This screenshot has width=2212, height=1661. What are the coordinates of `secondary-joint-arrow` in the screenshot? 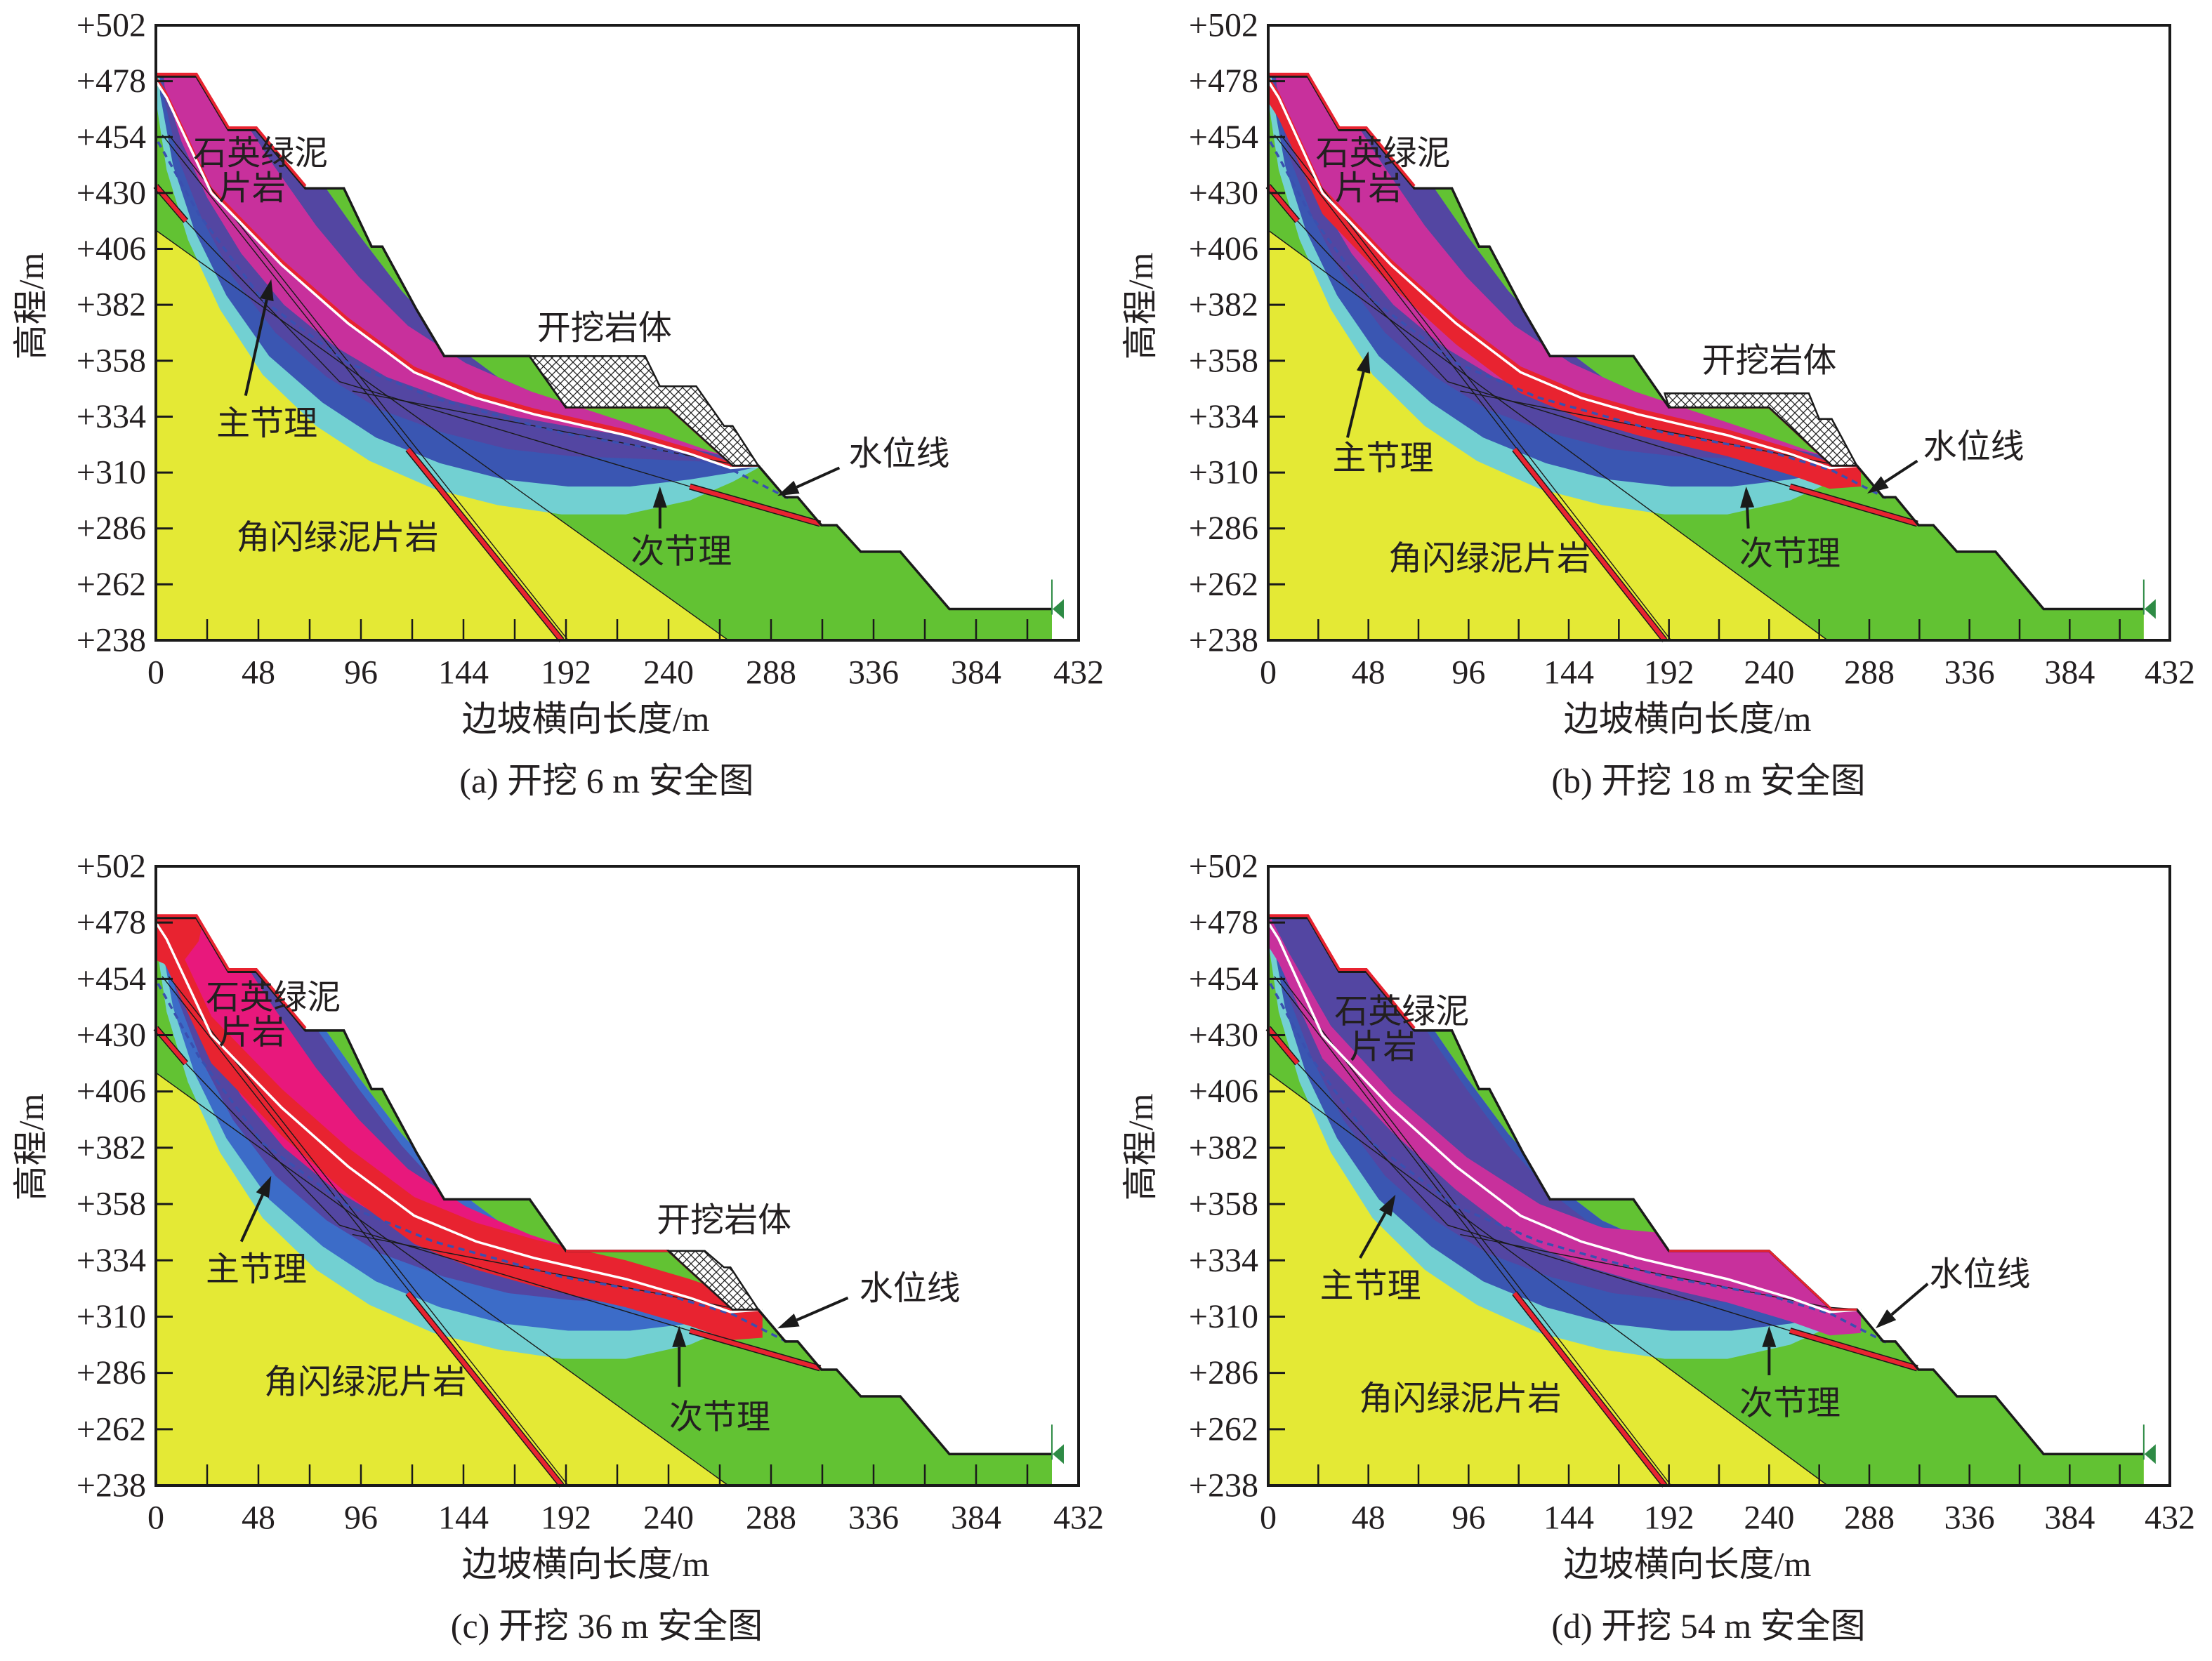 It's located at (1748, 518).